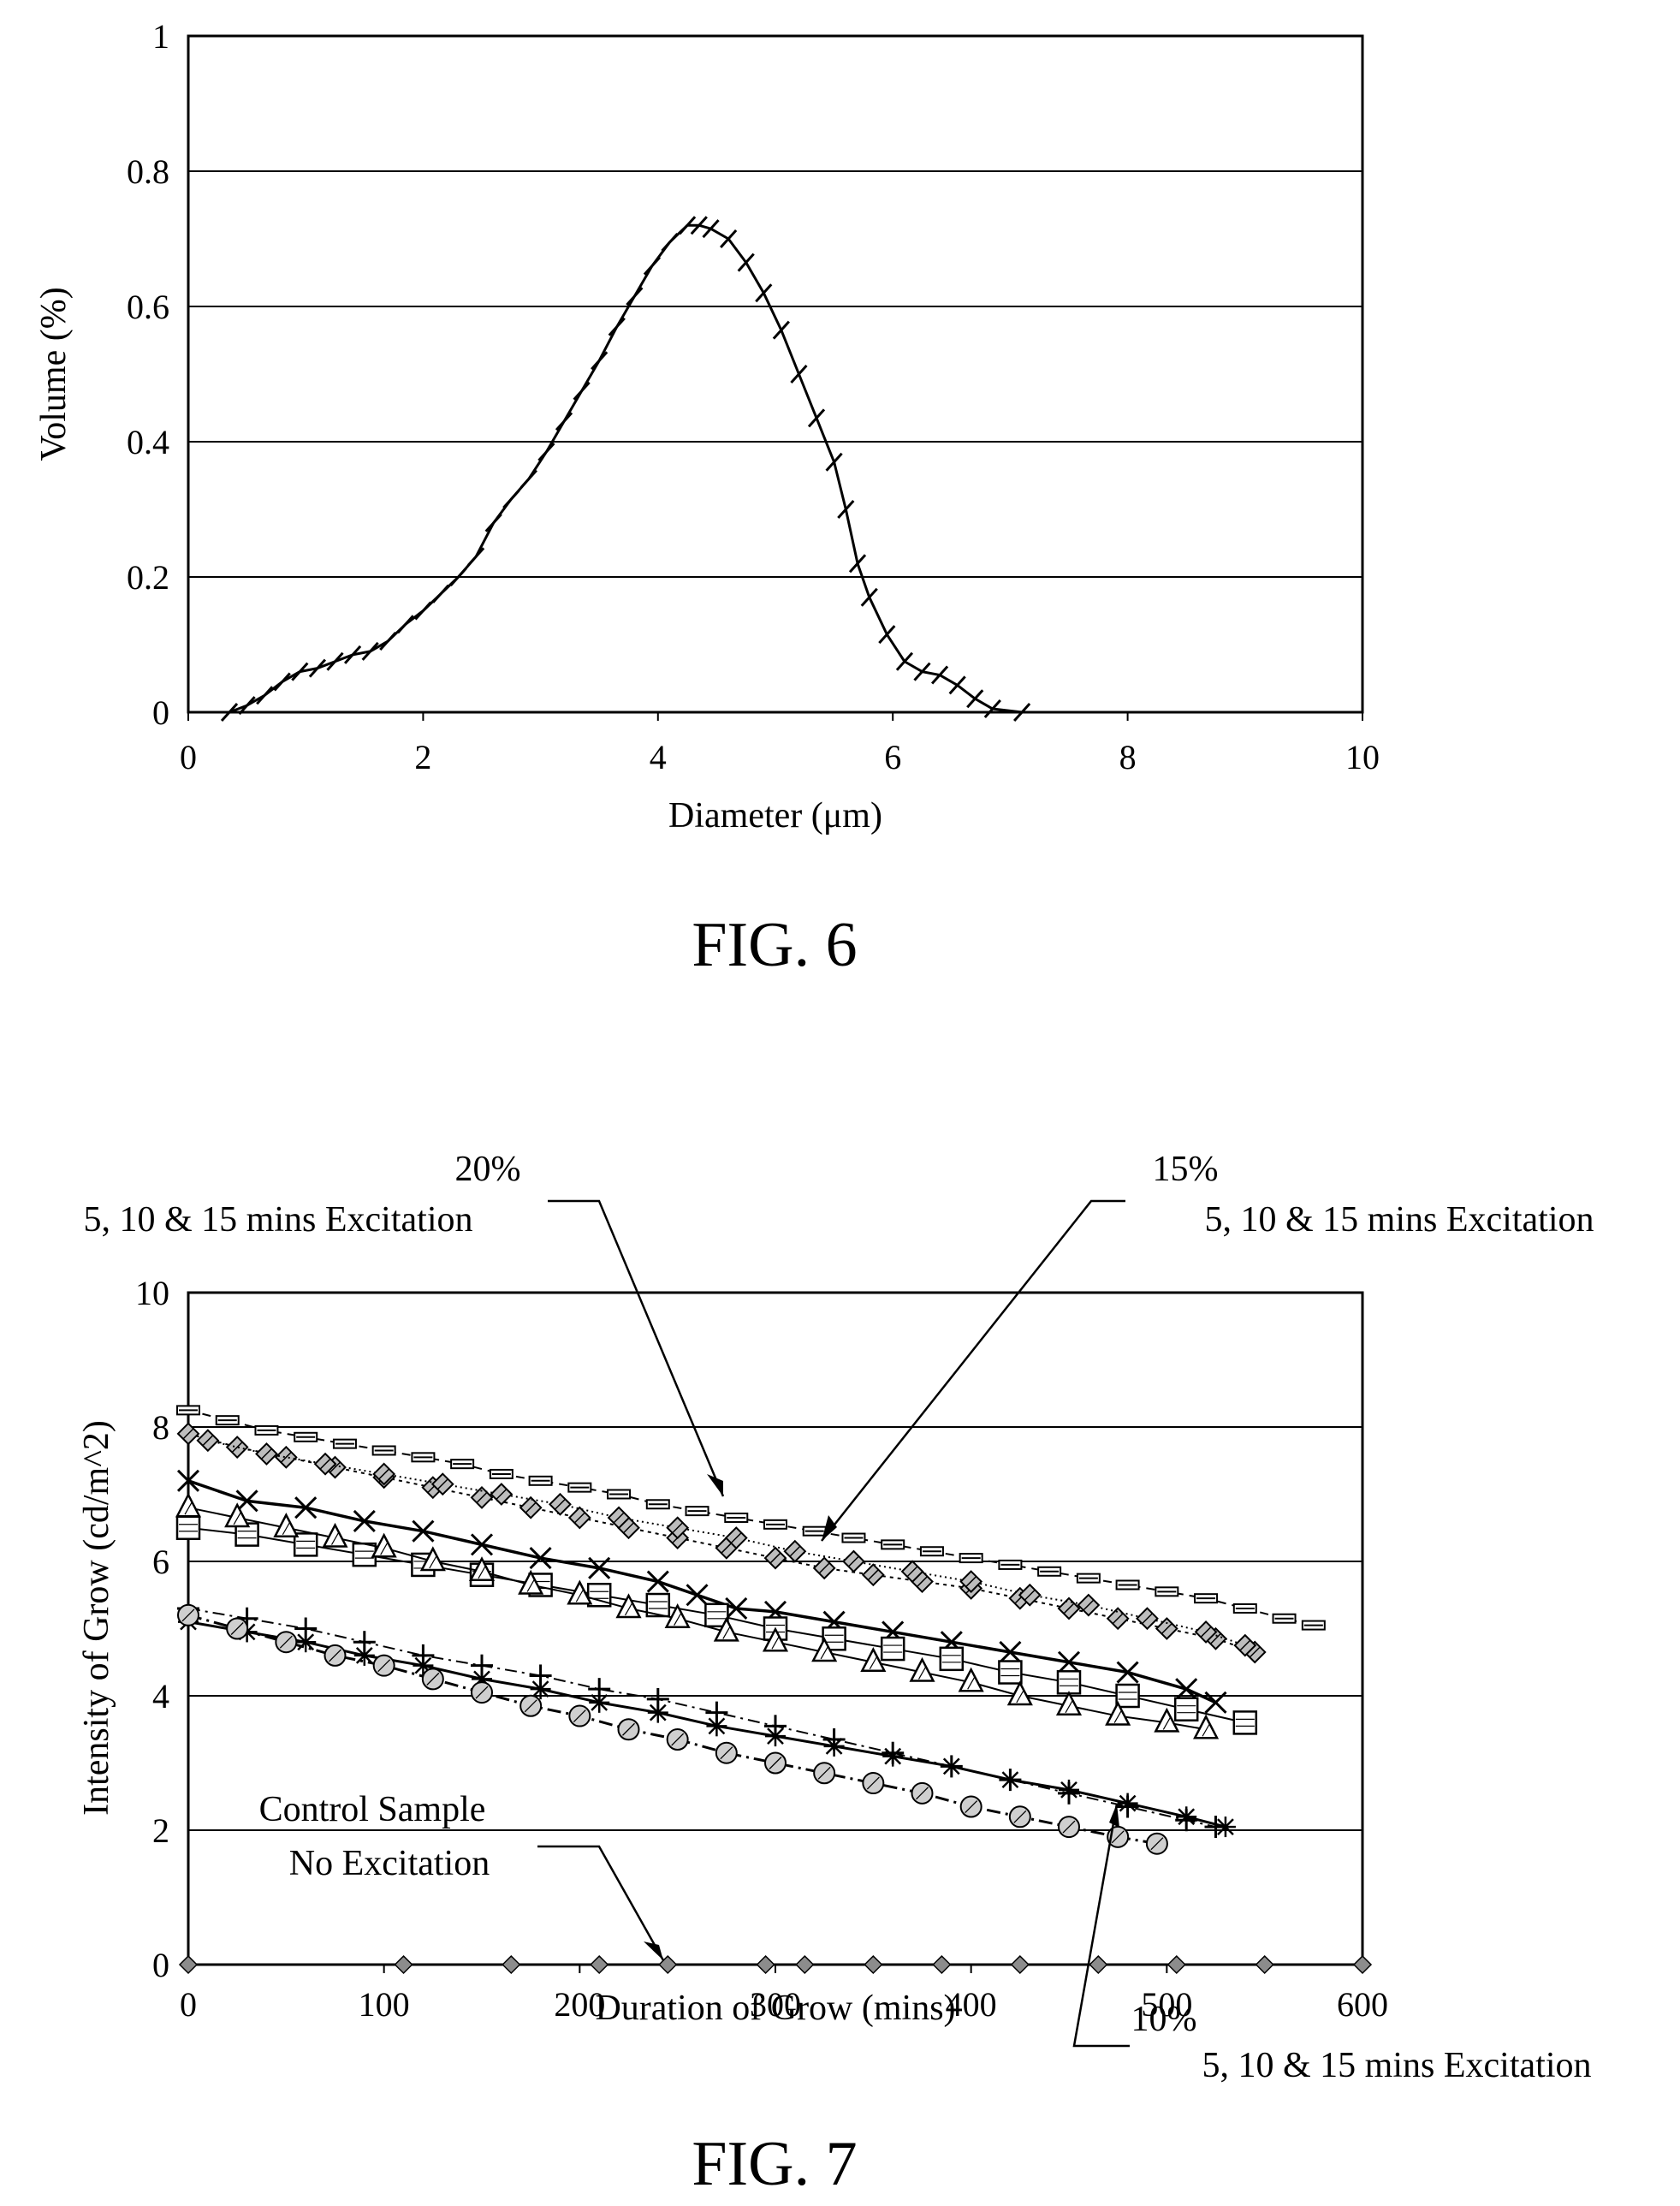  I want to click on f7-series-3-line, so click(702, 1592).